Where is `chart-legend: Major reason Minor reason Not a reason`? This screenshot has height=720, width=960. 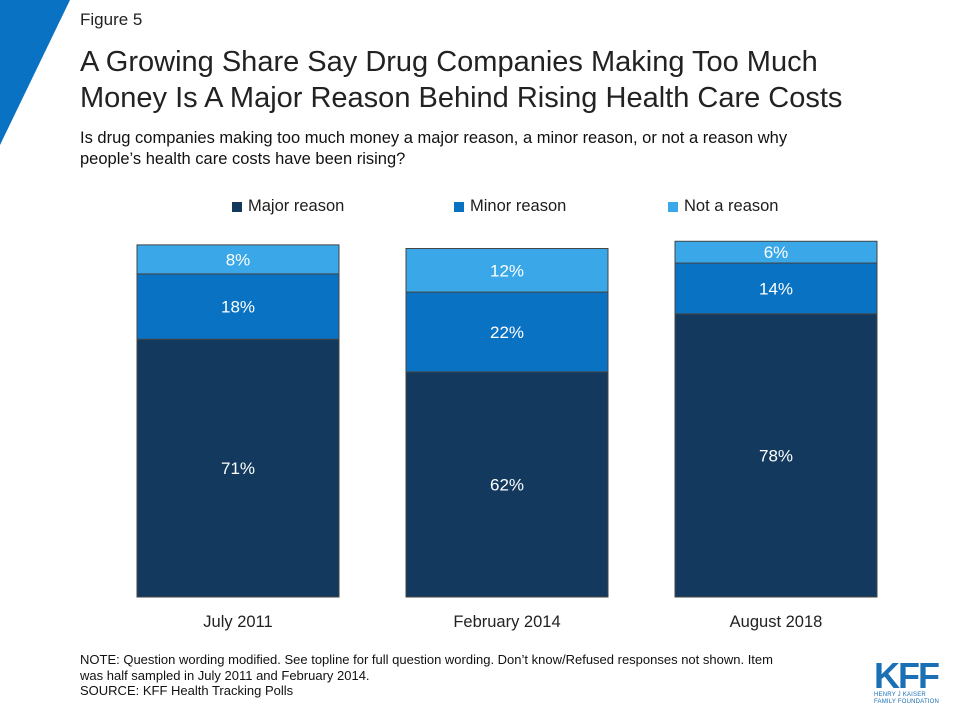 chart-legend: Major reason Minor reason Not a reason is located at coordinates (480, 208).